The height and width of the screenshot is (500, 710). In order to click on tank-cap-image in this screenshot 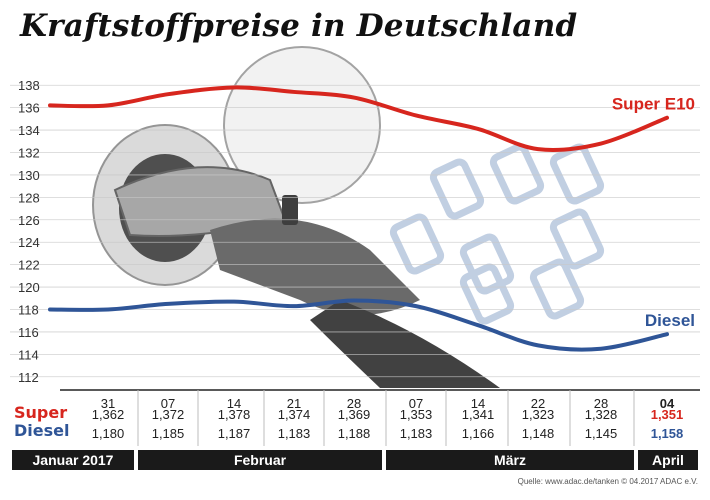, I will do `click(302, 125)`.